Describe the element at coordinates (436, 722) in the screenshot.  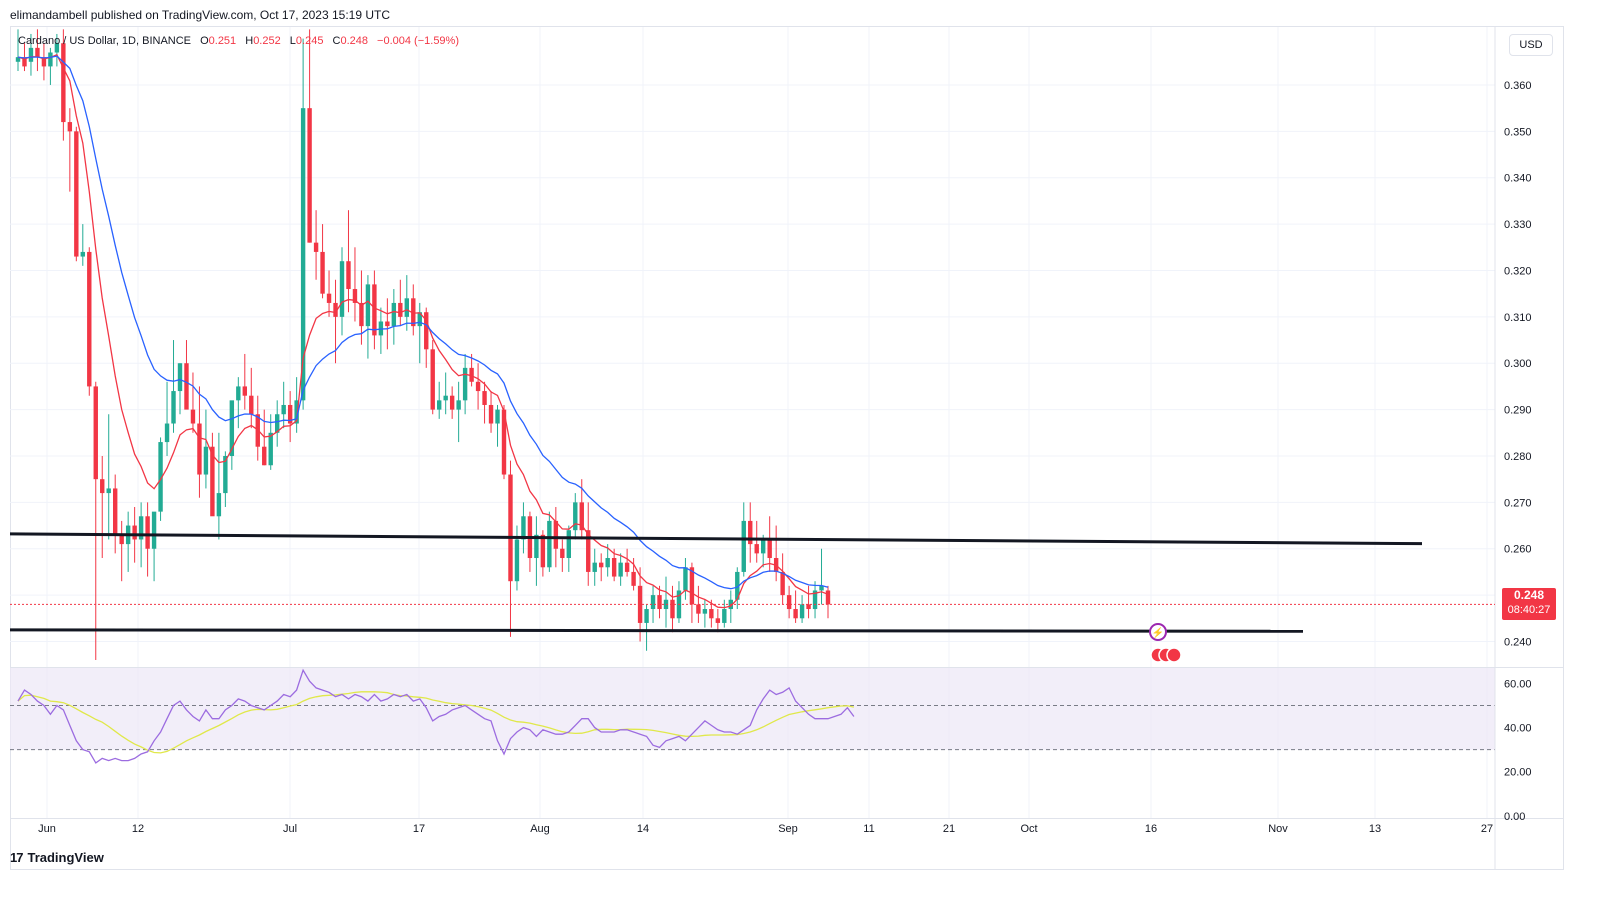
I see `rsi-ma-line` at that location.